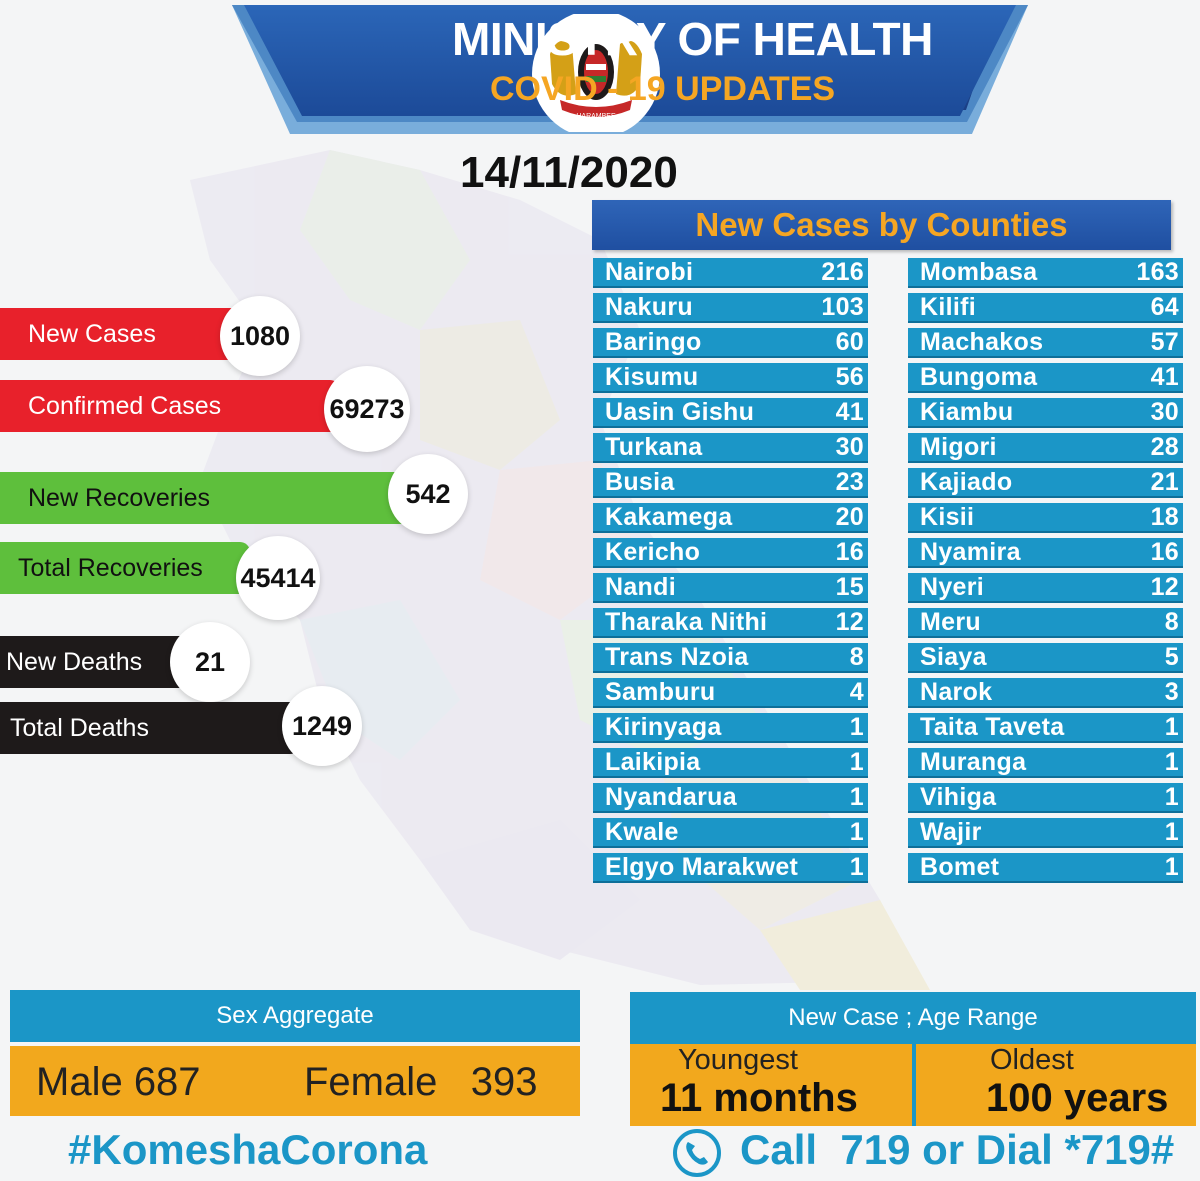  Describe the element at coordinates (759, 1098) in the screenshot. I see `youngest-value: 11 months` at that location.